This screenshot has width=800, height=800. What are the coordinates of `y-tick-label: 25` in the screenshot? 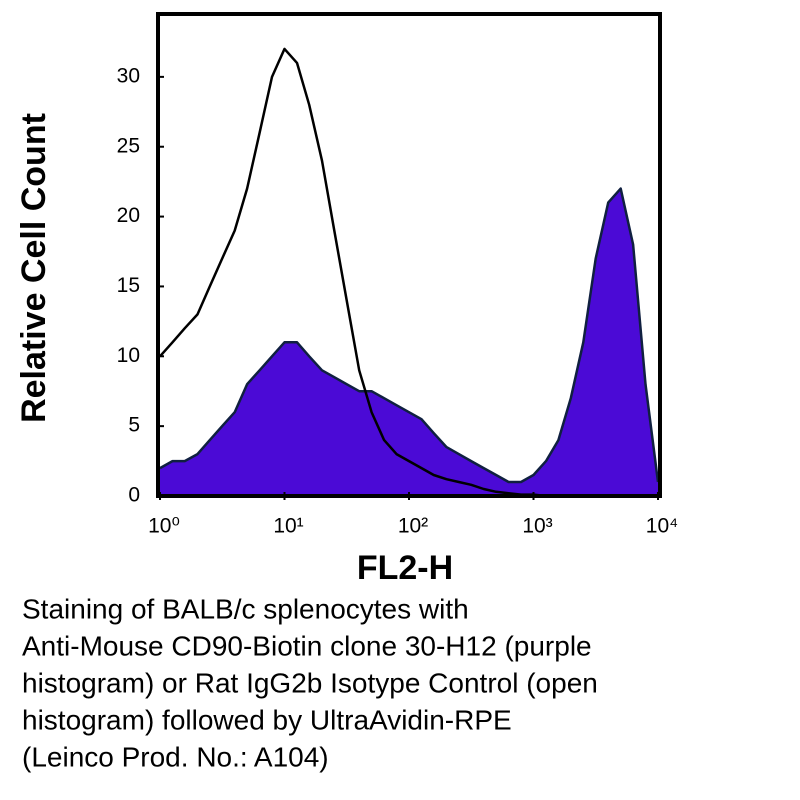 It's located at (128, 145).